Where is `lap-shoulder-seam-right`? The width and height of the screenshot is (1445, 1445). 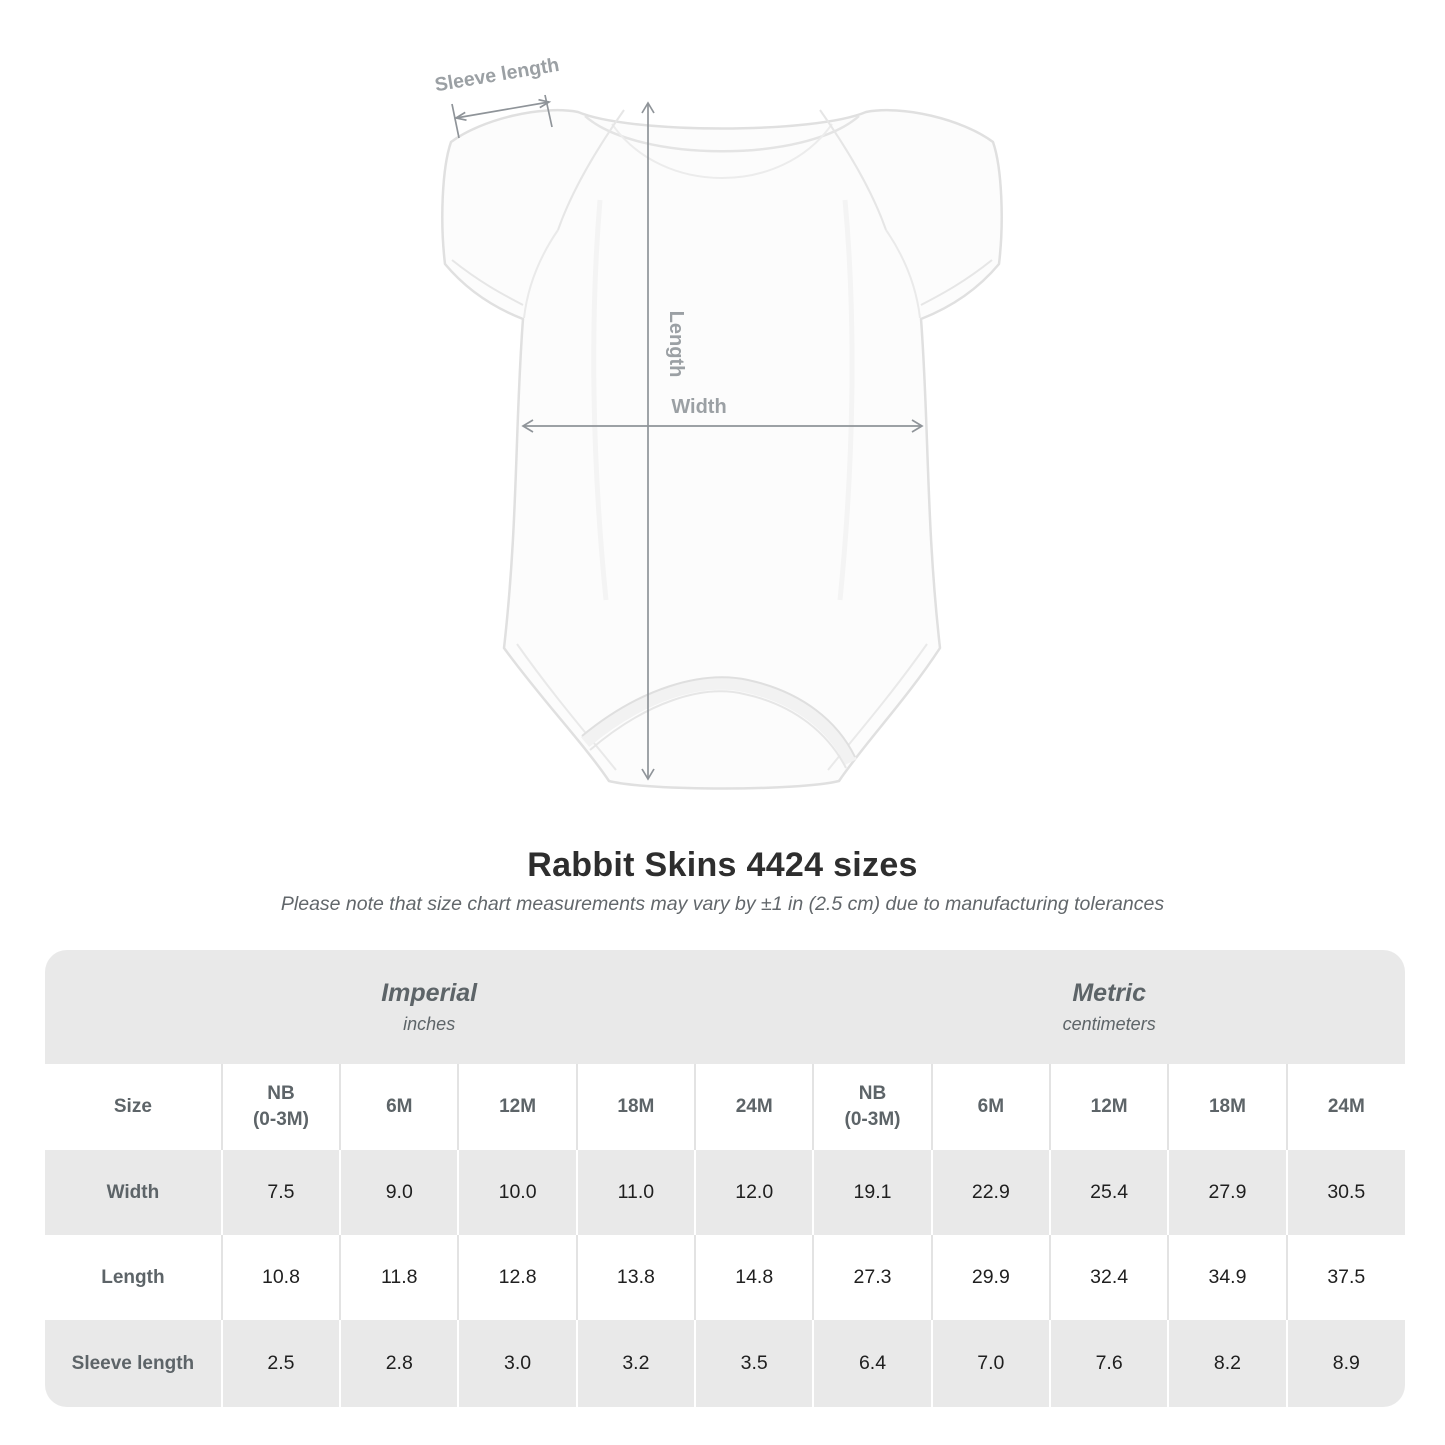
lap-shoulder-seam-right is located at coordinates (853, 170).